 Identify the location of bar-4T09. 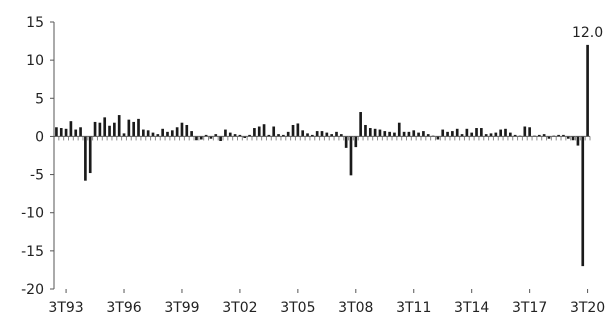
(380, 133).